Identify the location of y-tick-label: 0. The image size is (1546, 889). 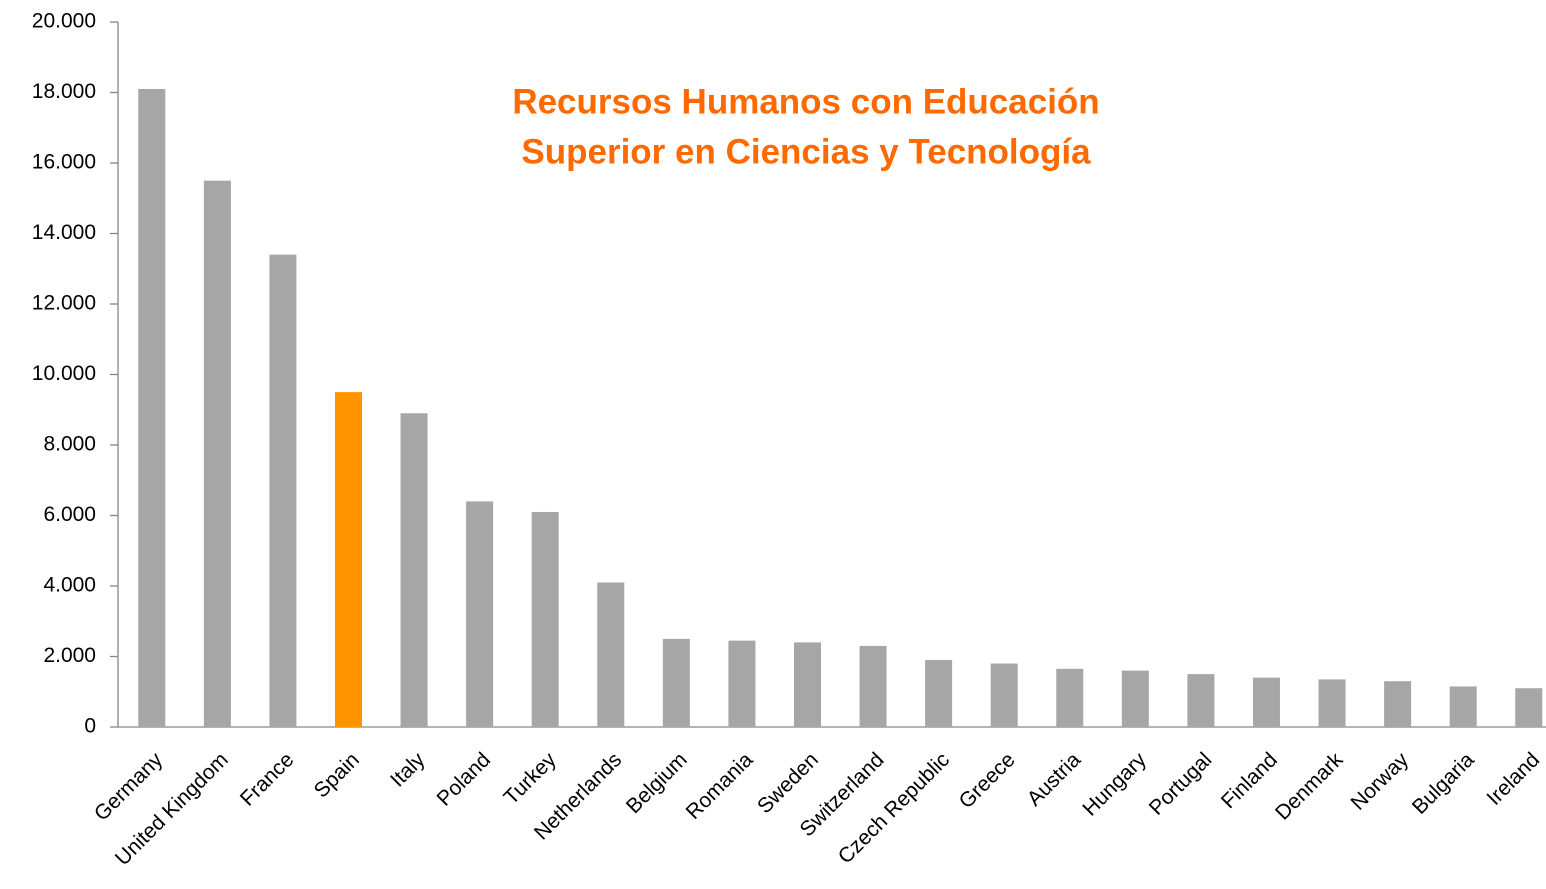
(90, 726).